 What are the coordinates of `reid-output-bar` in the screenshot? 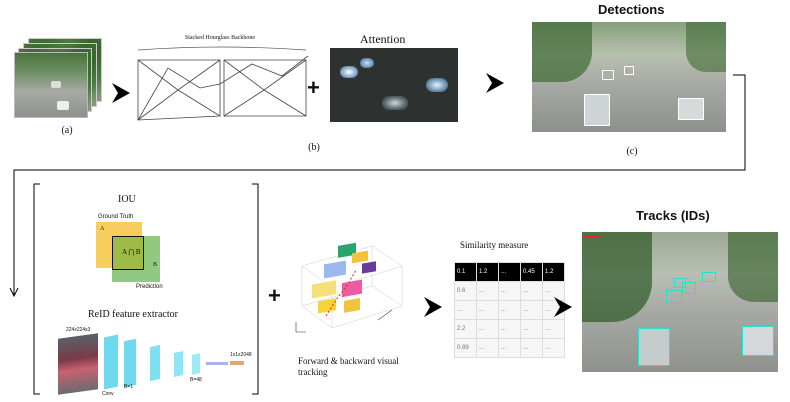 It's located at (237, 363).